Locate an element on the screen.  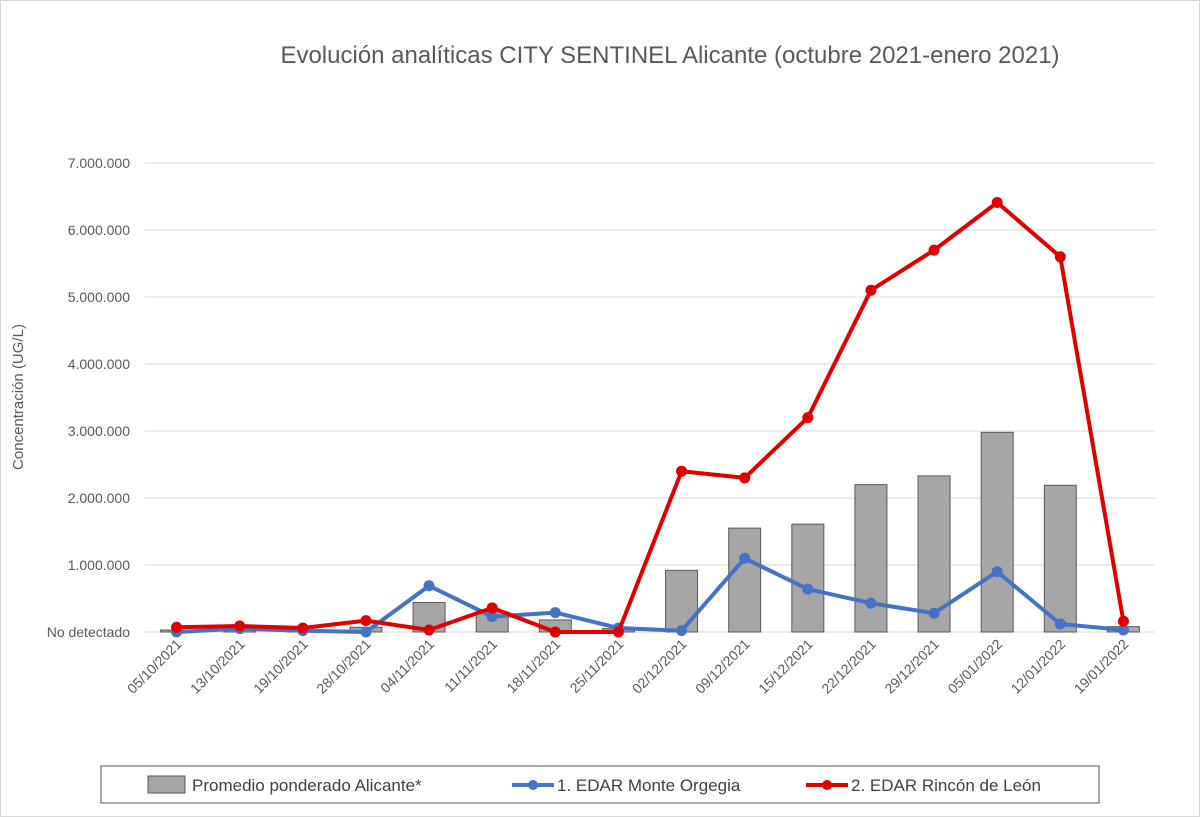
legend-box is located at coordinates (600, 784).